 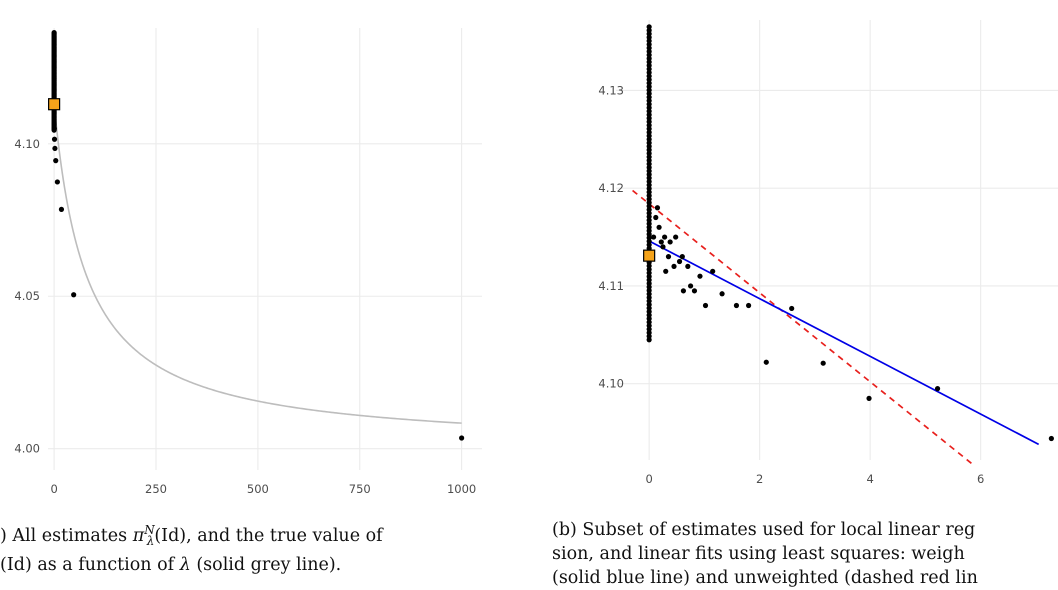 I want to click on panel-b-y-tick-label: 4.10, so click(x=611, y=384).